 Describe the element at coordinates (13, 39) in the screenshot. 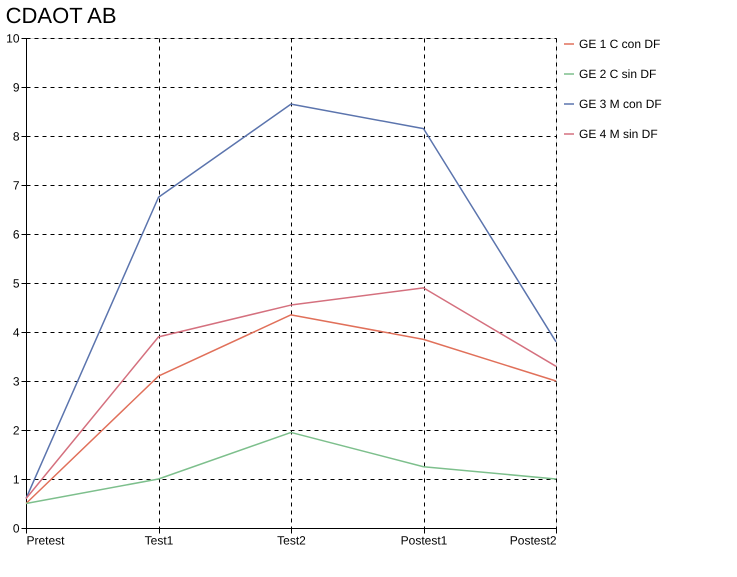

I see `y-tick-label: 10` at that location.